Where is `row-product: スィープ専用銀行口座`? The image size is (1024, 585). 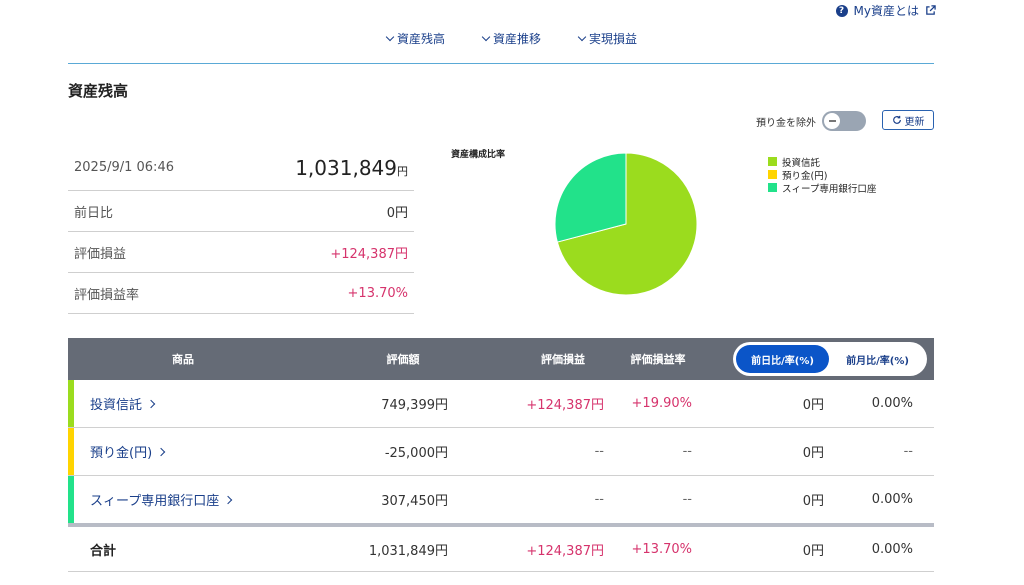 row-product: スィープ専用銀行口座 is located at coordinates (161, 499).